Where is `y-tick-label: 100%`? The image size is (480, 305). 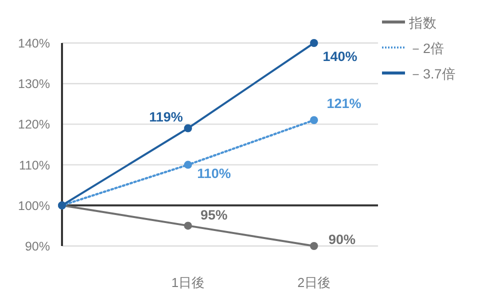
y-tick-label: 100% is located at coordinates (34, 205).